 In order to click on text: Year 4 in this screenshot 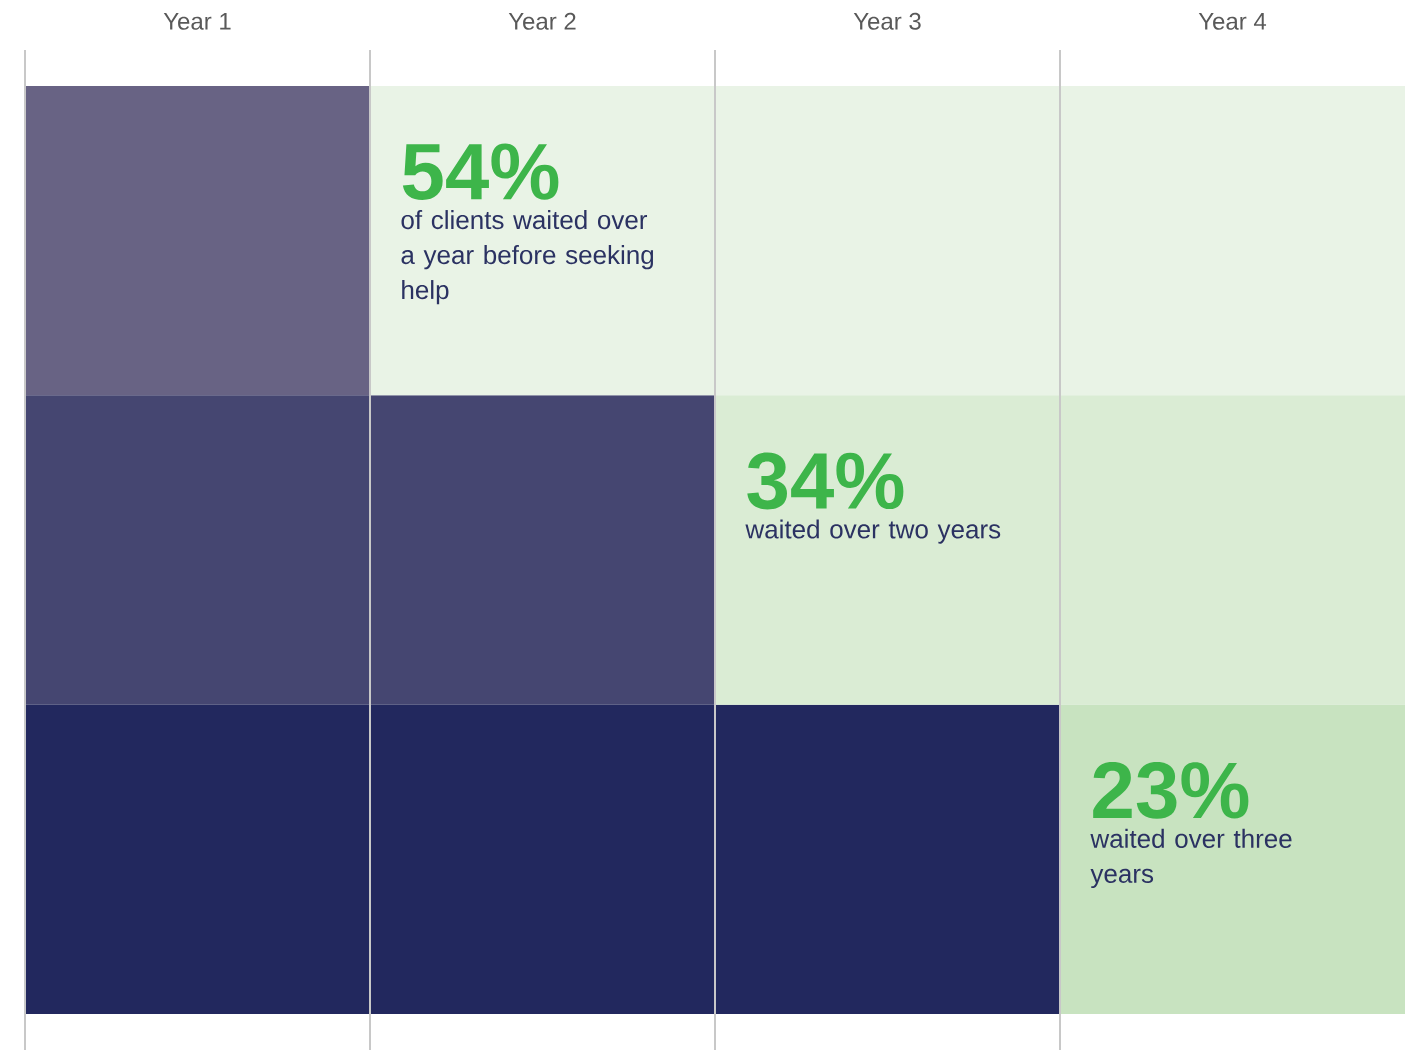, I will do `click(1232, 21)`.